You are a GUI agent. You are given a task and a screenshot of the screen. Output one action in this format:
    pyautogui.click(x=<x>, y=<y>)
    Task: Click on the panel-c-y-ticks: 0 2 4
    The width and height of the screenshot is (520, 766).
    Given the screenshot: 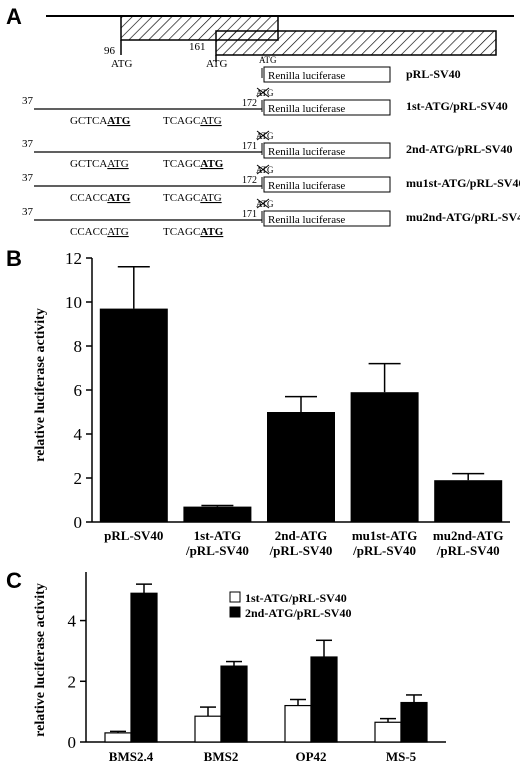 What is the action you would take?
    pyautogui.click(x=77, y=682)
    